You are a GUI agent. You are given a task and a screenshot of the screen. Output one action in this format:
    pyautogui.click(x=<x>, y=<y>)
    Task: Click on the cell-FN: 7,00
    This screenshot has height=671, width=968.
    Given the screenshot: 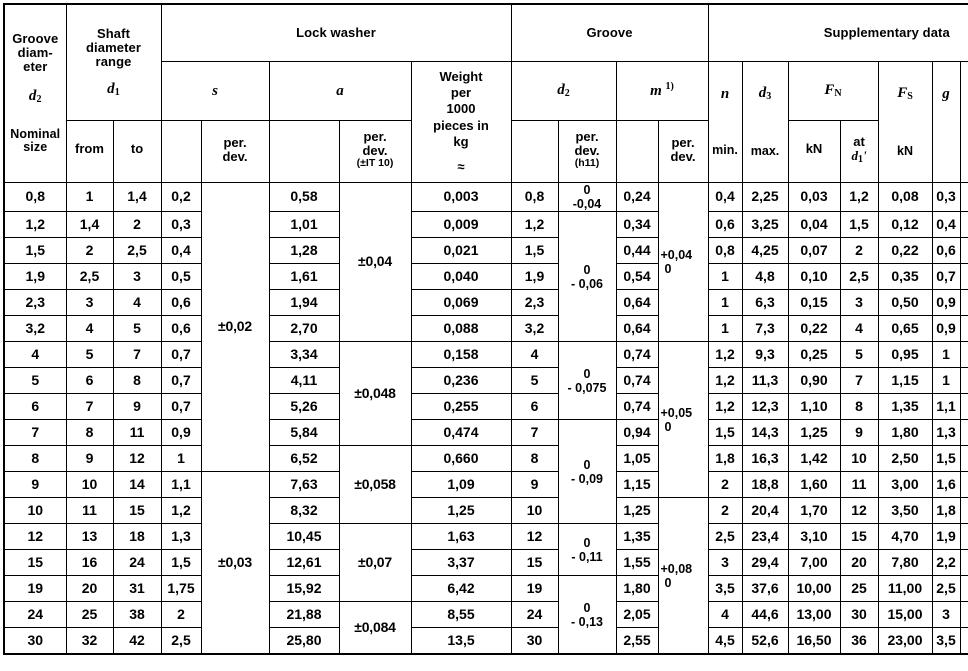 What is the action you would take?
    pyautogui.click(x=814, y=562)
    